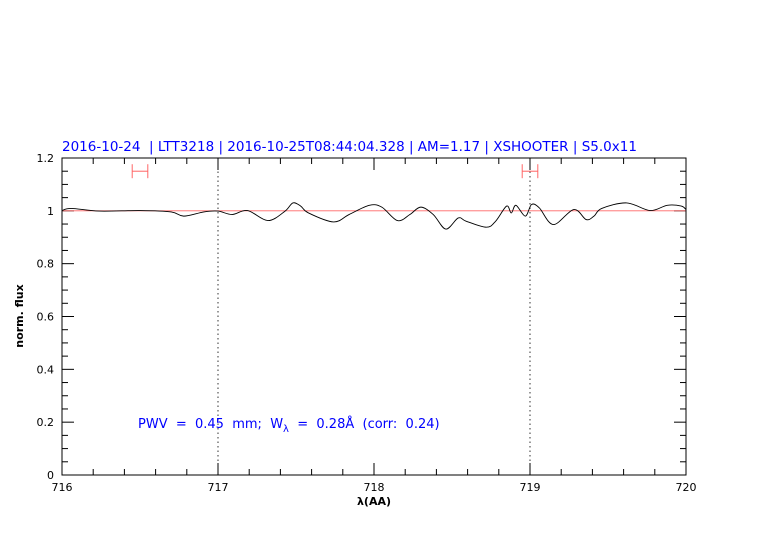 This screenshot has height=542, width=782. I want to click on x-tick-label: 719, so click(530, 487).